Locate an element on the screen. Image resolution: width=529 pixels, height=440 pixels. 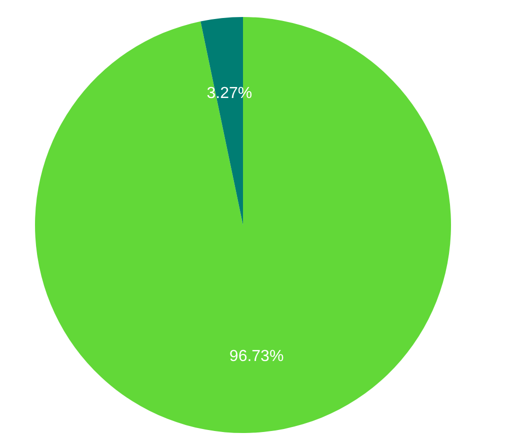
data-label: 96.73% is located at coordinates (256, 356).